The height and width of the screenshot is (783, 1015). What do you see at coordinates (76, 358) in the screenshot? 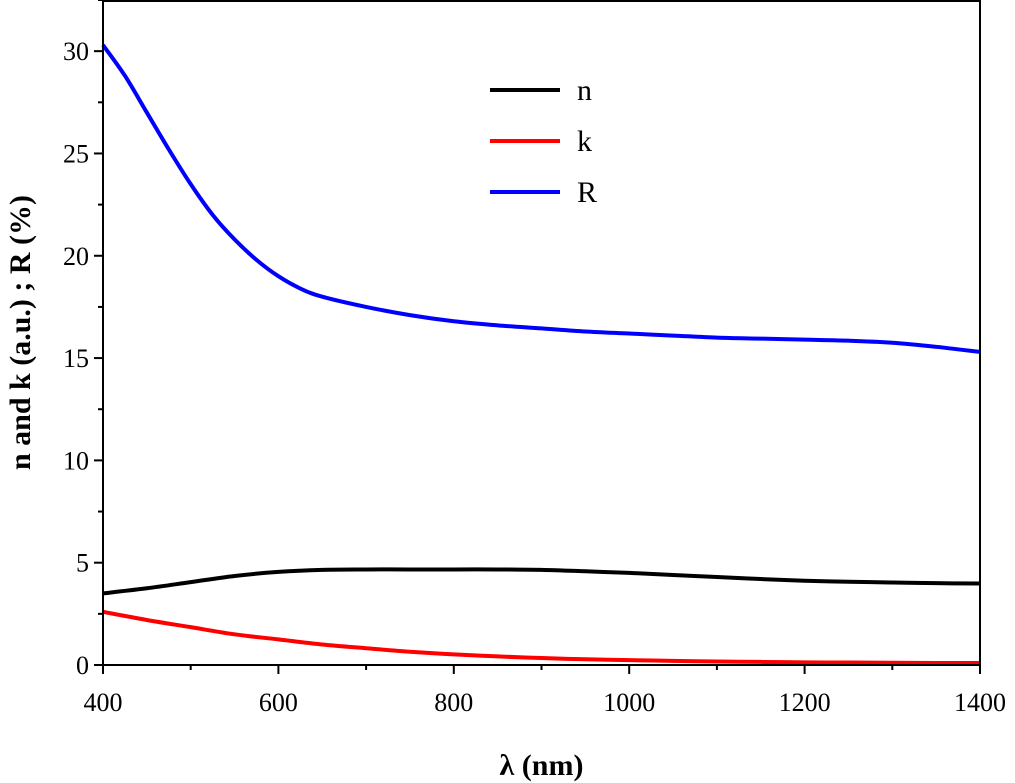
I see `y-tick-label: 15` at bounding box center [76, 358].